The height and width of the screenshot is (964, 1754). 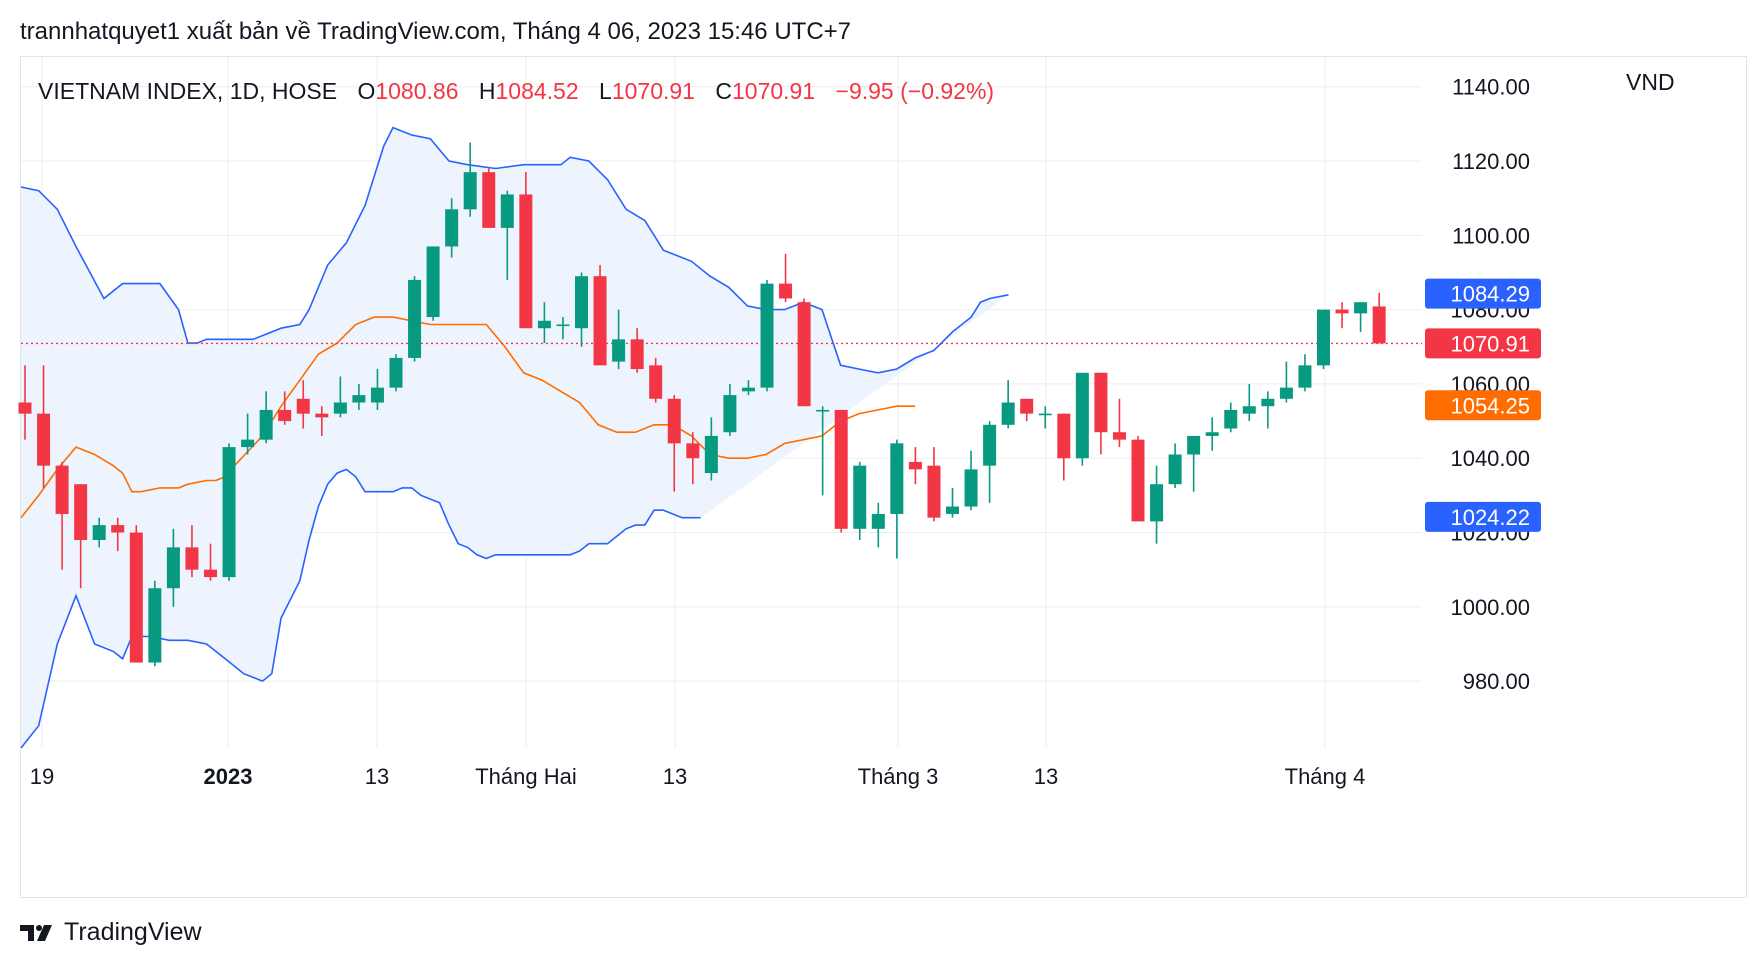 I want to click on open-value: 1080.86, so click(x=417, y=91).